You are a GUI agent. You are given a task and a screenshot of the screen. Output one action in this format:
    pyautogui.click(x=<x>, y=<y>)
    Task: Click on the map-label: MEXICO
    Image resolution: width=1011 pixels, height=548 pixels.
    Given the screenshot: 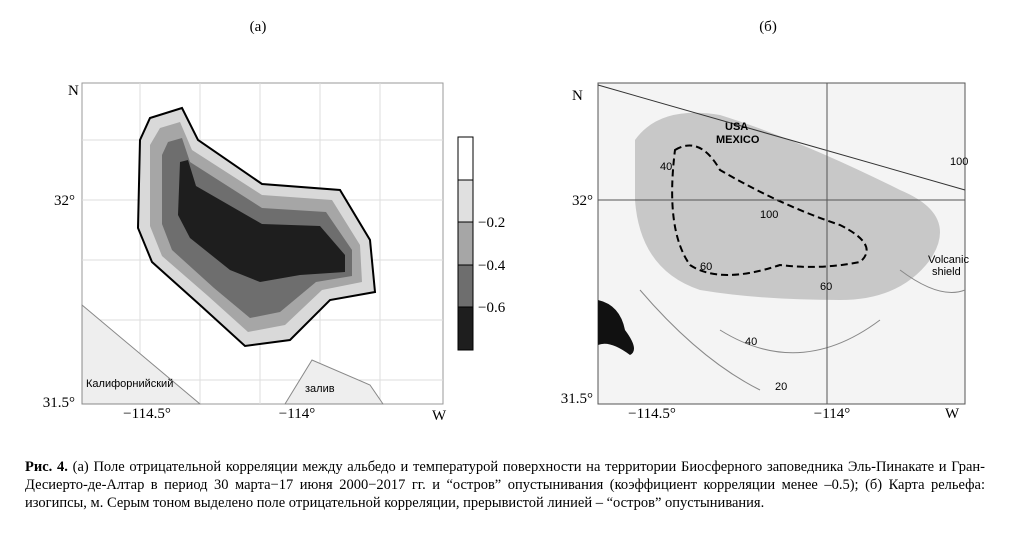 What is the action you would take?
    pyautogui.click(x=738, y=140)
    